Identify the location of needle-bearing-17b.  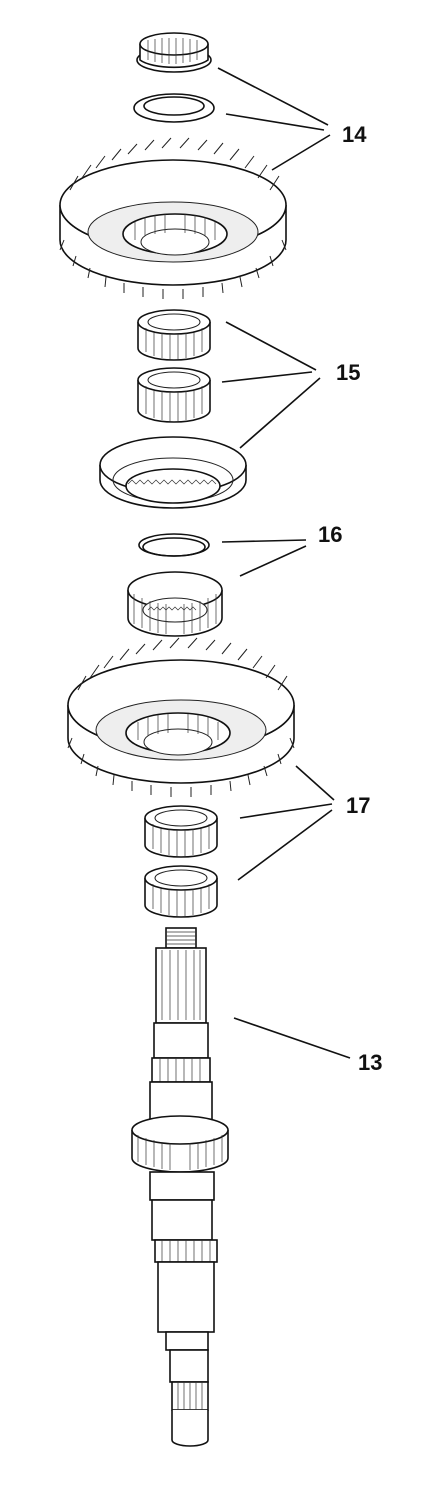
(181, 891).